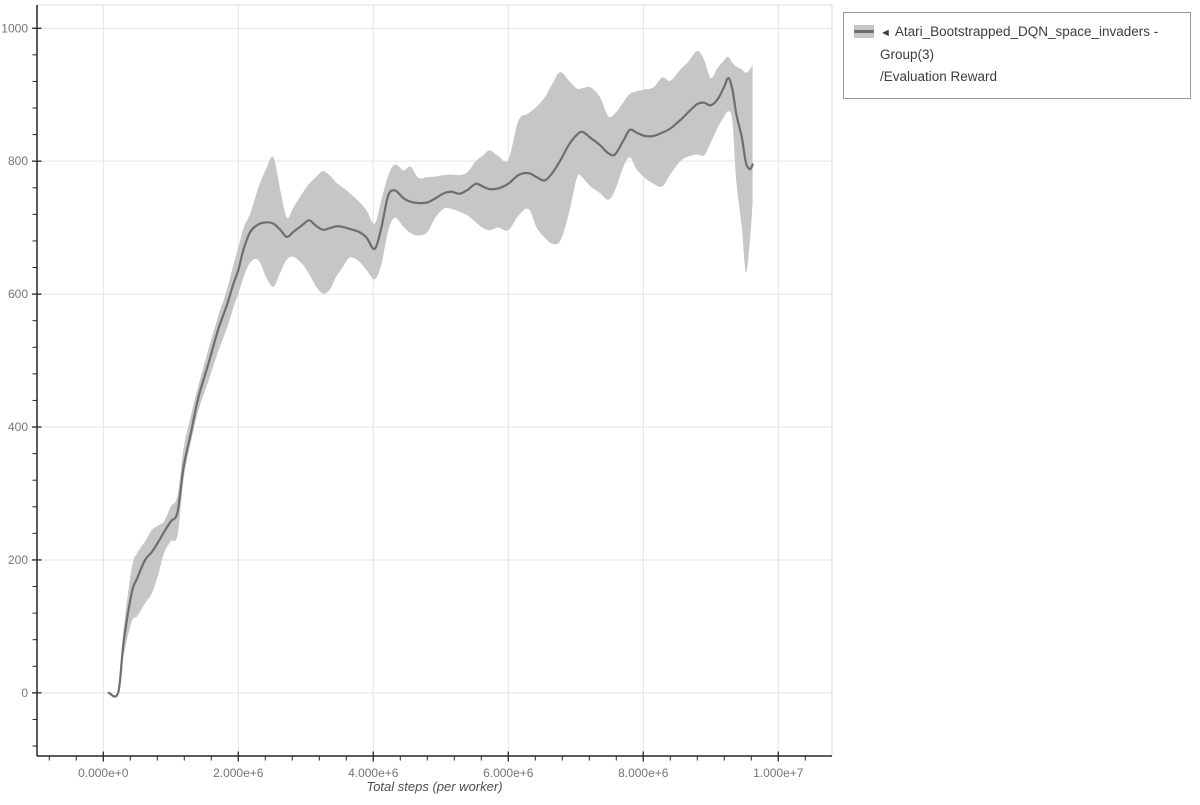  Describe the element at coordinates (18, 294) in the screenshot. I see `y-tick-label: 600` at that location.